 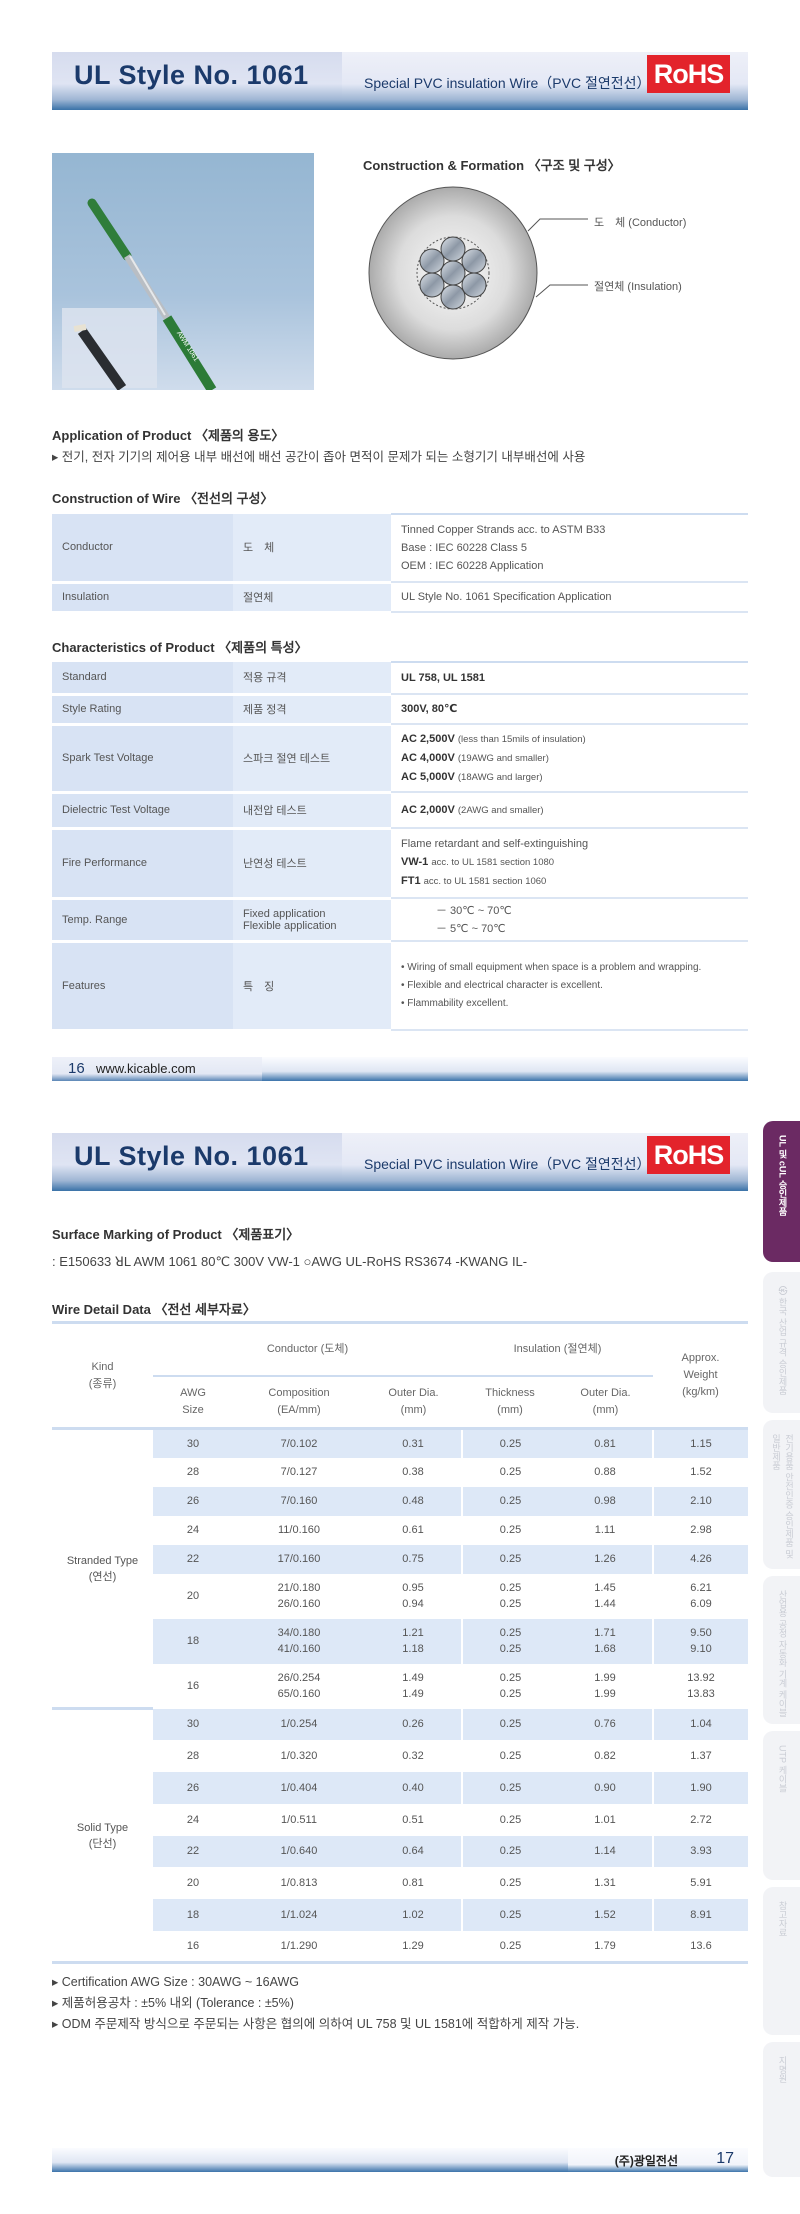 I want to click on side-tab-2: ㉿ 한국 산업 규격 승인제품, so click(x=781, y=1342).